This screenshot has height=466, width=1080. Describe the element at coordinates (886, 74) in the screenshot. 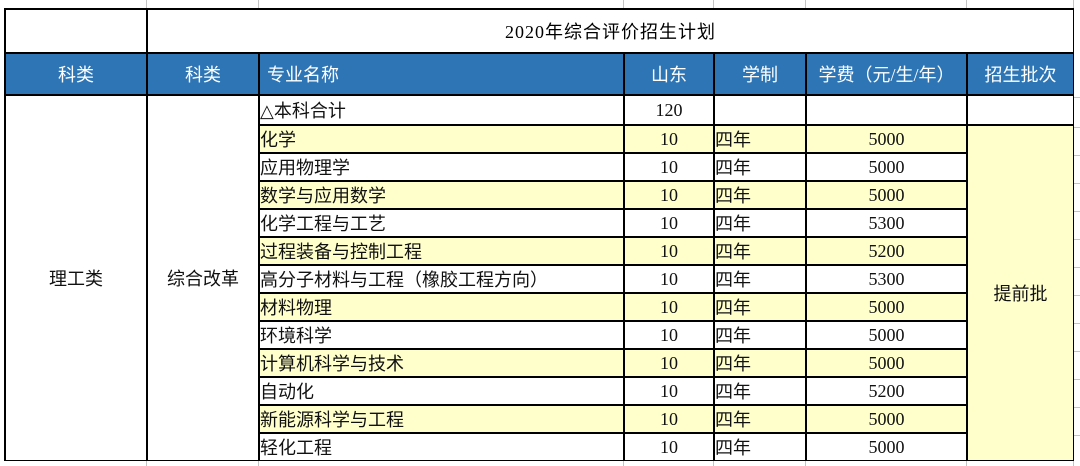

I see `header-tuition: 学费（元/生/年）` at that location.